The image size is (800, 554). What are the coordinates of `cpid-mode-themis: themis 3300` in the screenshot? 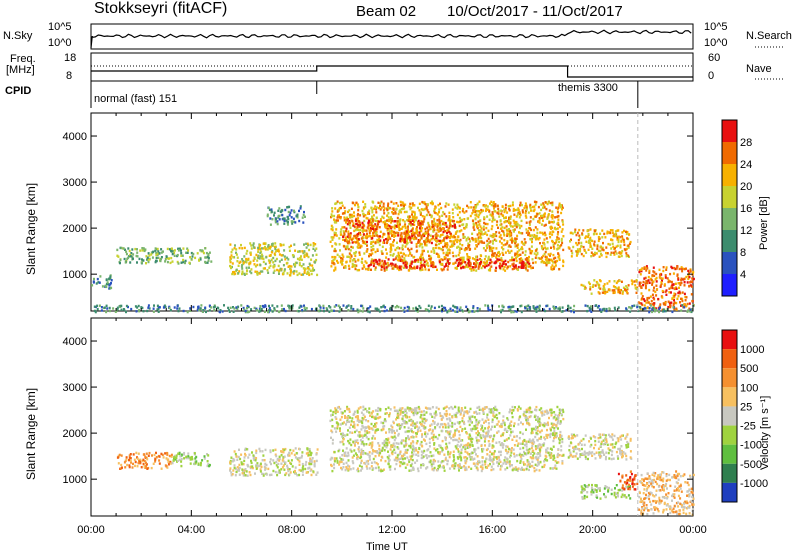 It's located at (588, 88).